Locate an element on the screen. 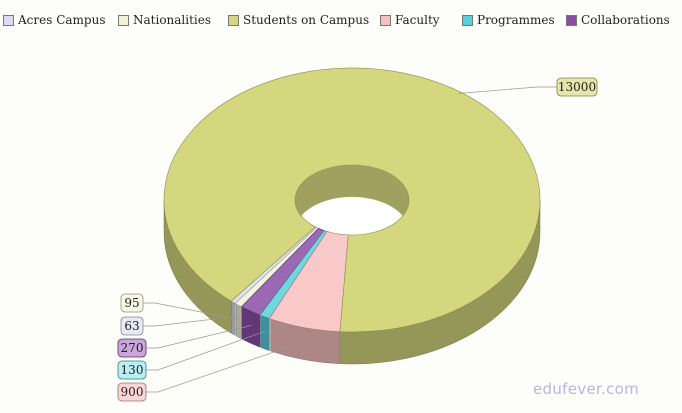 The width and height of the screenshot is (682, 413). legend-label: Nationalities is located at coordinates (172, 20).